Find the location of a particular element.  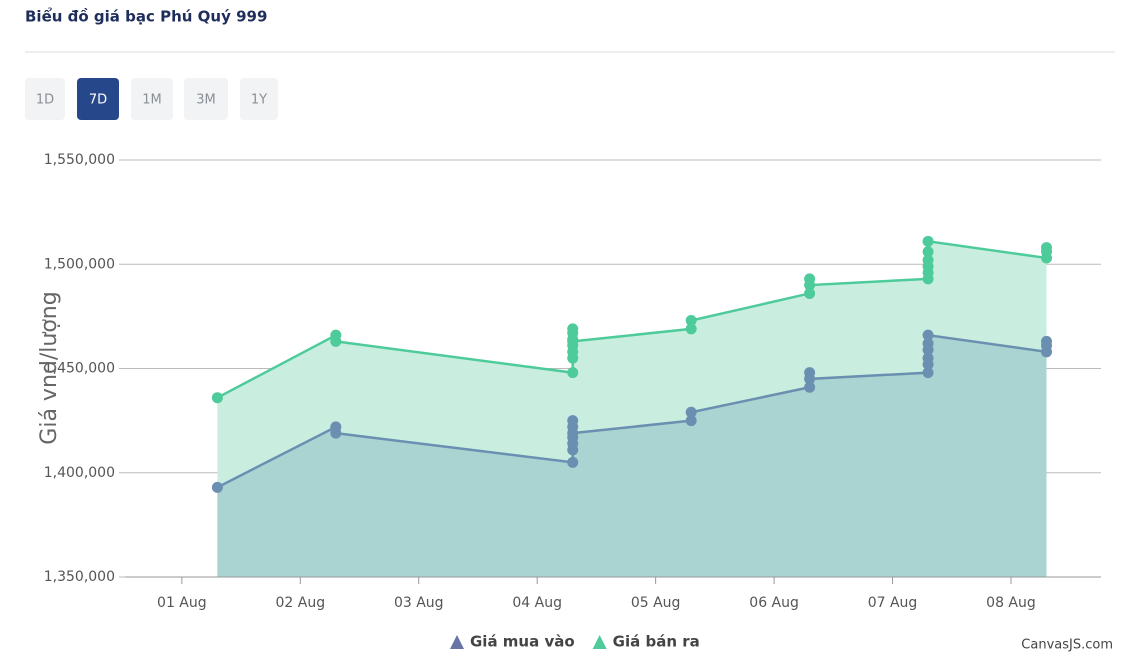

y-tick-label: 1,500,000 is located at coordinates (79, 264).